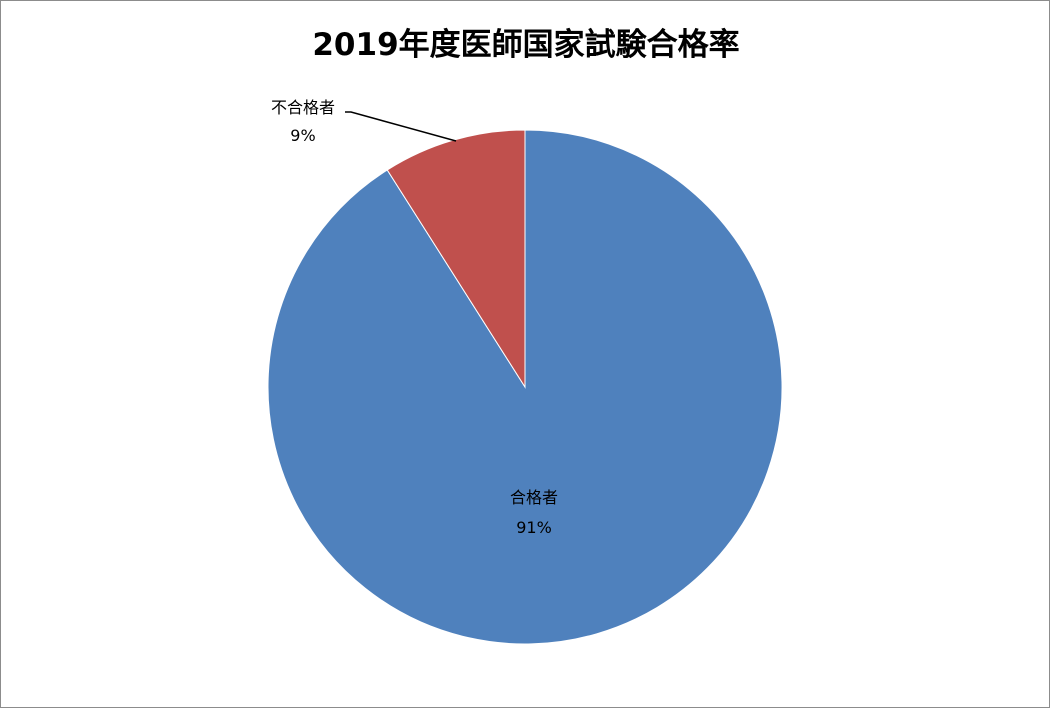  What do you see at coordinates (534, 527) in the screenshot?
I see `data-label-pass-value: 91%` at bounding box center [534, 527].